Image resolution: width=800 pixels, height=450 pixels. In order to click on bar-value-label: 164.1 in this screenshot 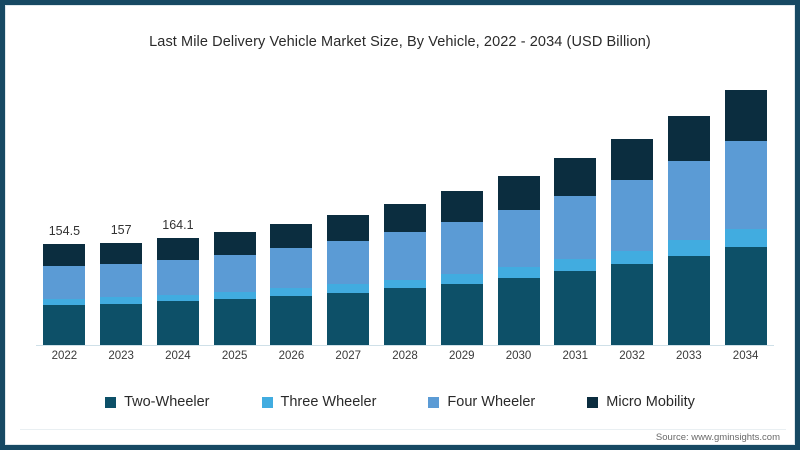, I will do `click(178, 225)`.